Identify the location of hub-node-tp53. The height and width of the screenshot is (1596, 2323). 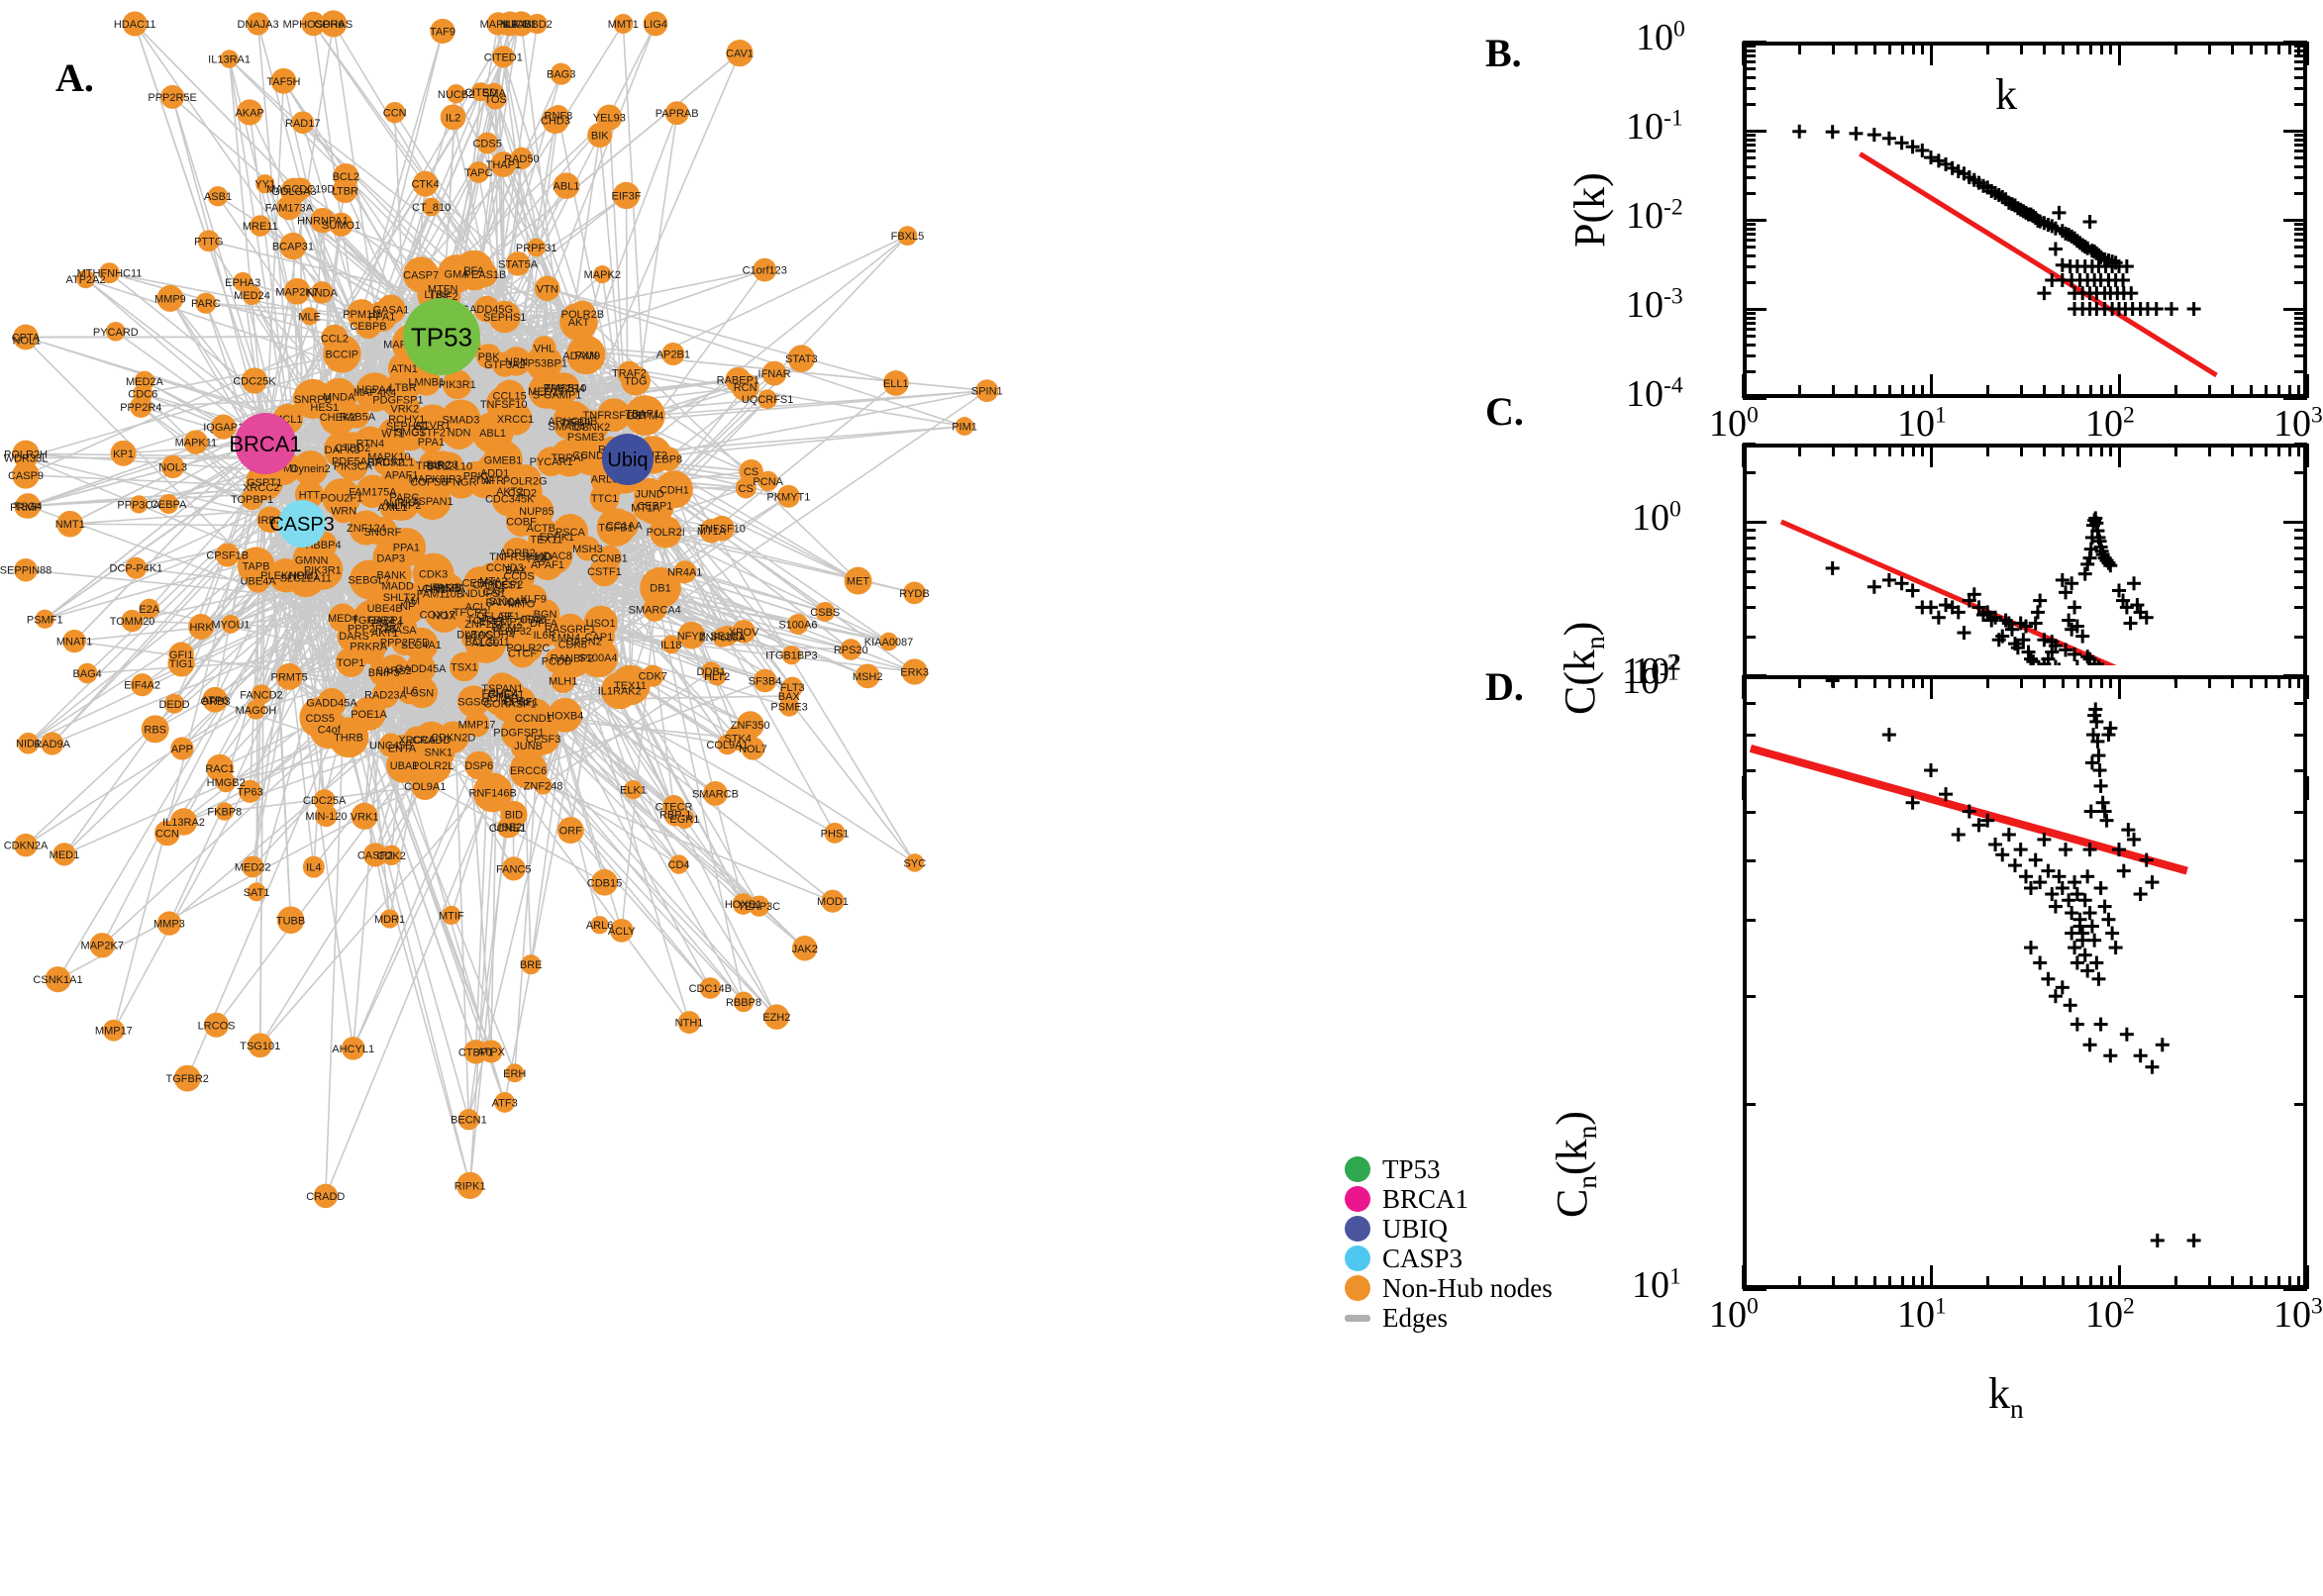
(441, 337).